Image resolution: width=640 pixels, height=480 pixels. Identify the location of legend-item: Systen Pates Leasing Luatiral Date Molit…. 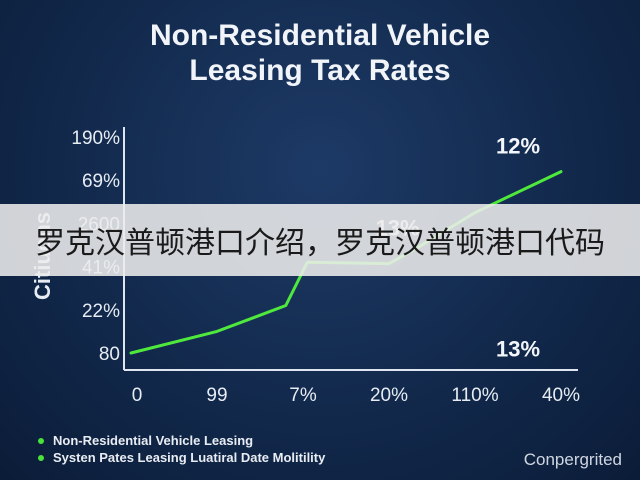
(181, 457).